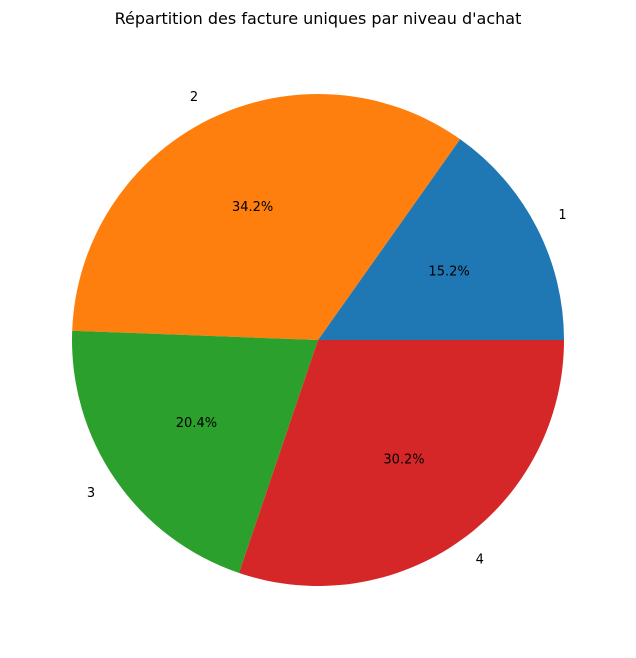 This screenshot has width=636, height=658. I want to click on slice-label-3: 3, so click(91, 493).